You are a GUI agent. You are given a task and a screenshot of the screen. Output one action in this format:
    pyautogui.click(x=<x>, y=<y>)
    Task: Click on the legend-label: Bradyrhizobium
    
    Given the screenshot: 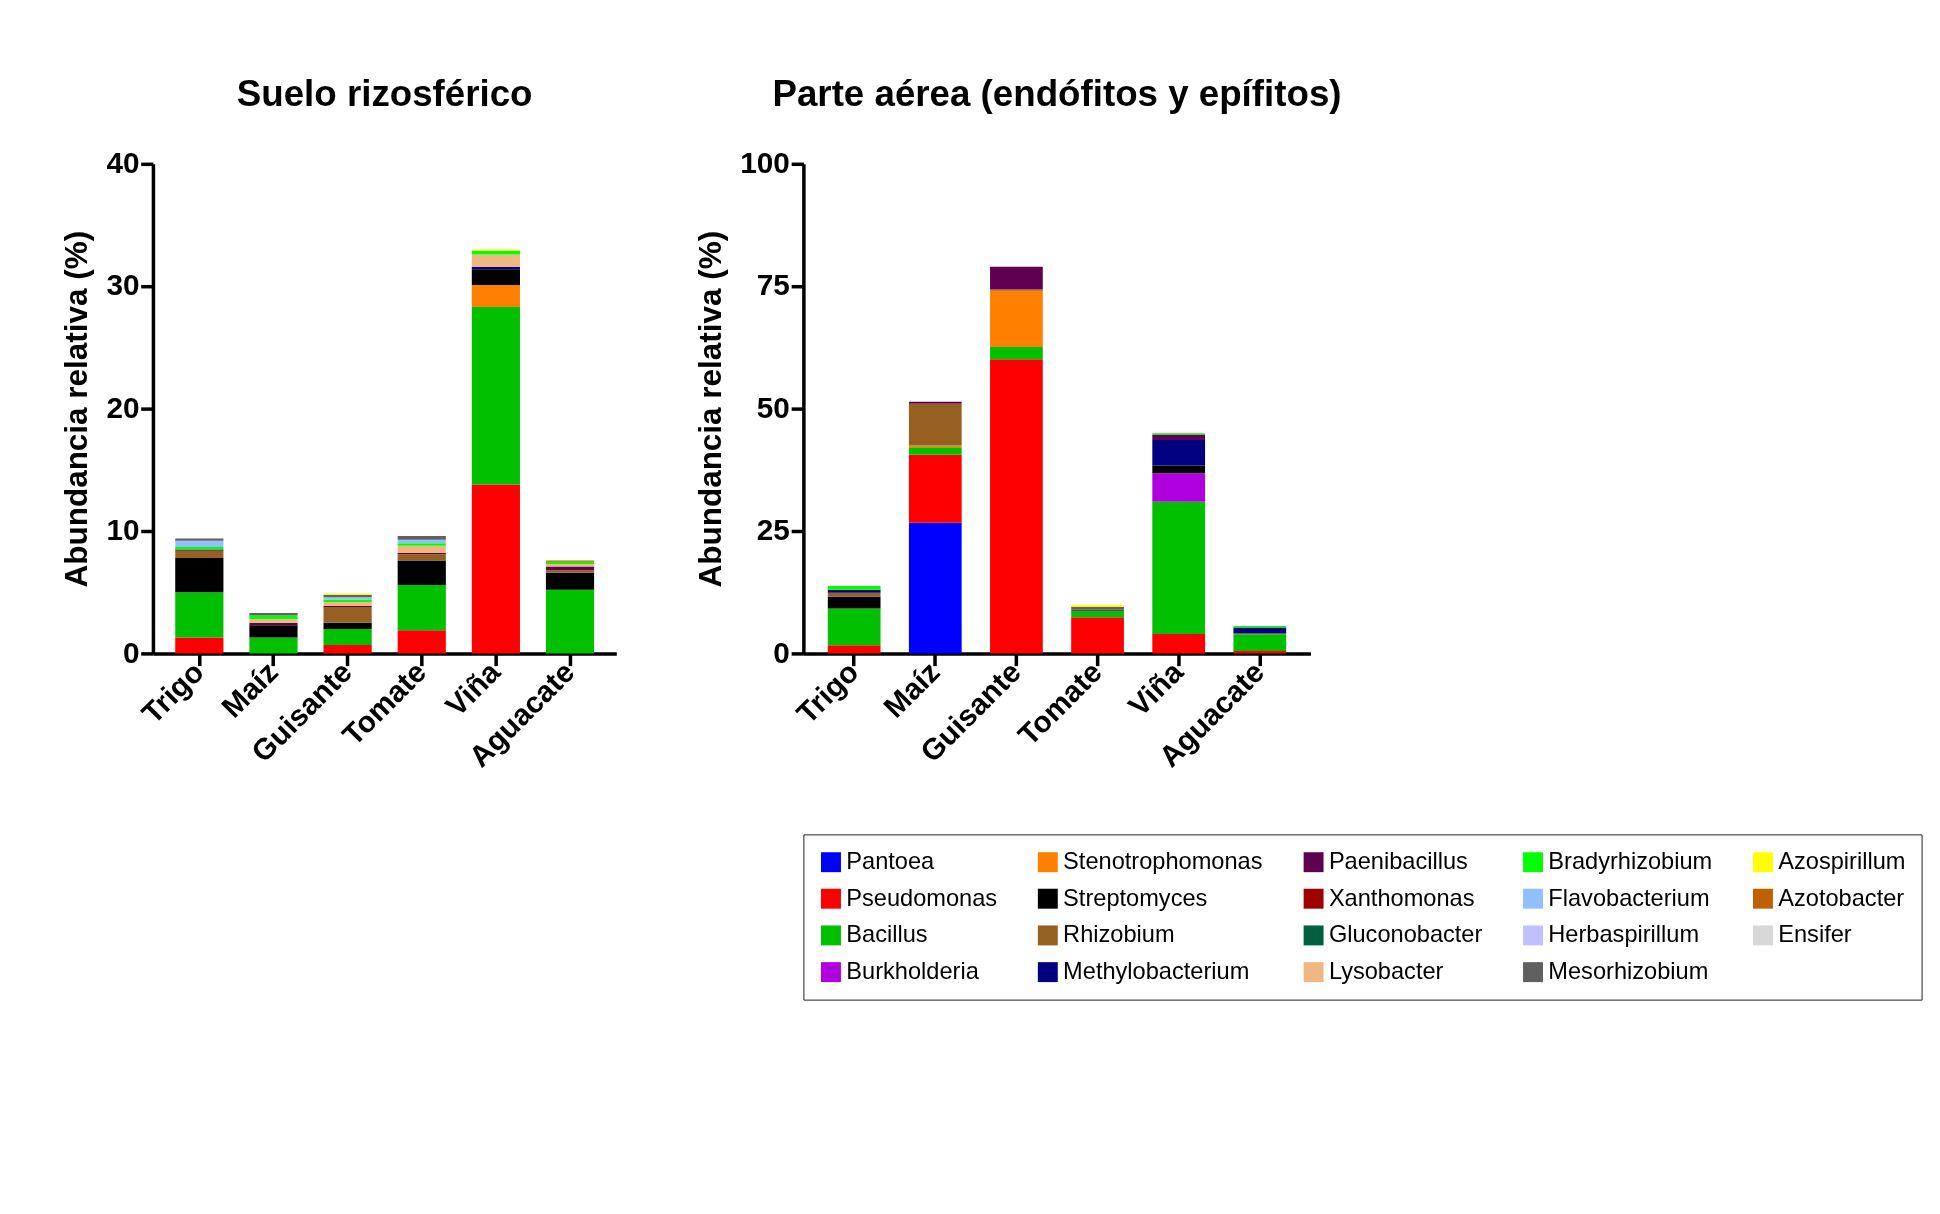 What is the action you would take?
    pyautogui.click(x=1630, y=861)
    